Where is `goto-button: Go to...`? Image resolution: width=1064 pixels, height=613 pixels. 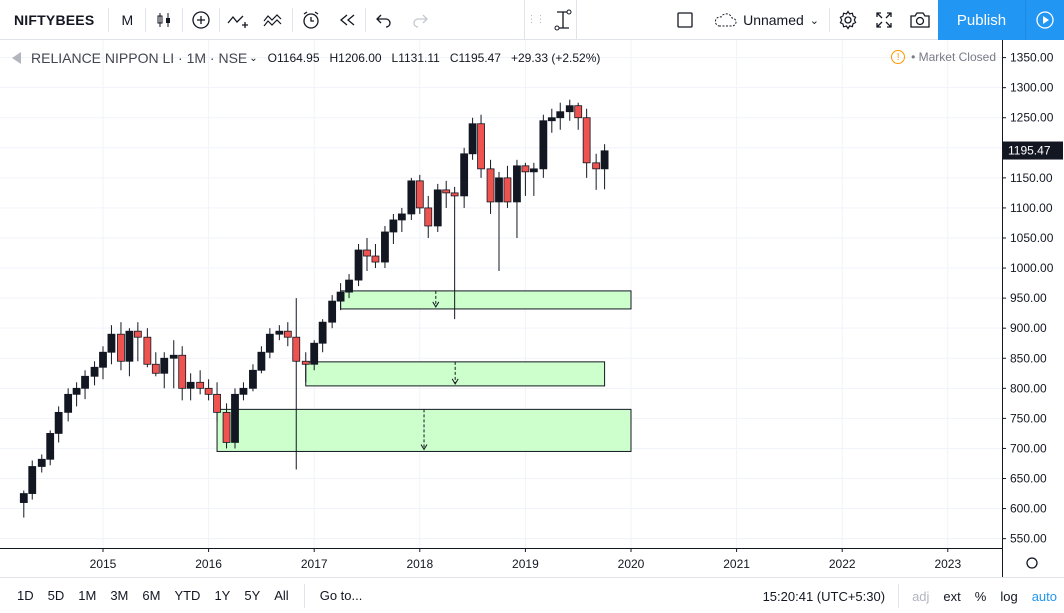
goto-button: Go to... is located at coordinates (341, 595).